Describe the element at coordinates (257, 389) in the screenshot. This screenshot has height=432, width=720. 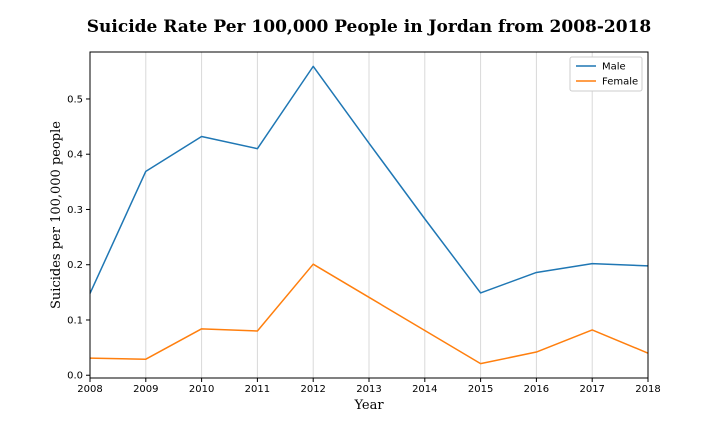
I see `x-tick-label: 2011` at that location.